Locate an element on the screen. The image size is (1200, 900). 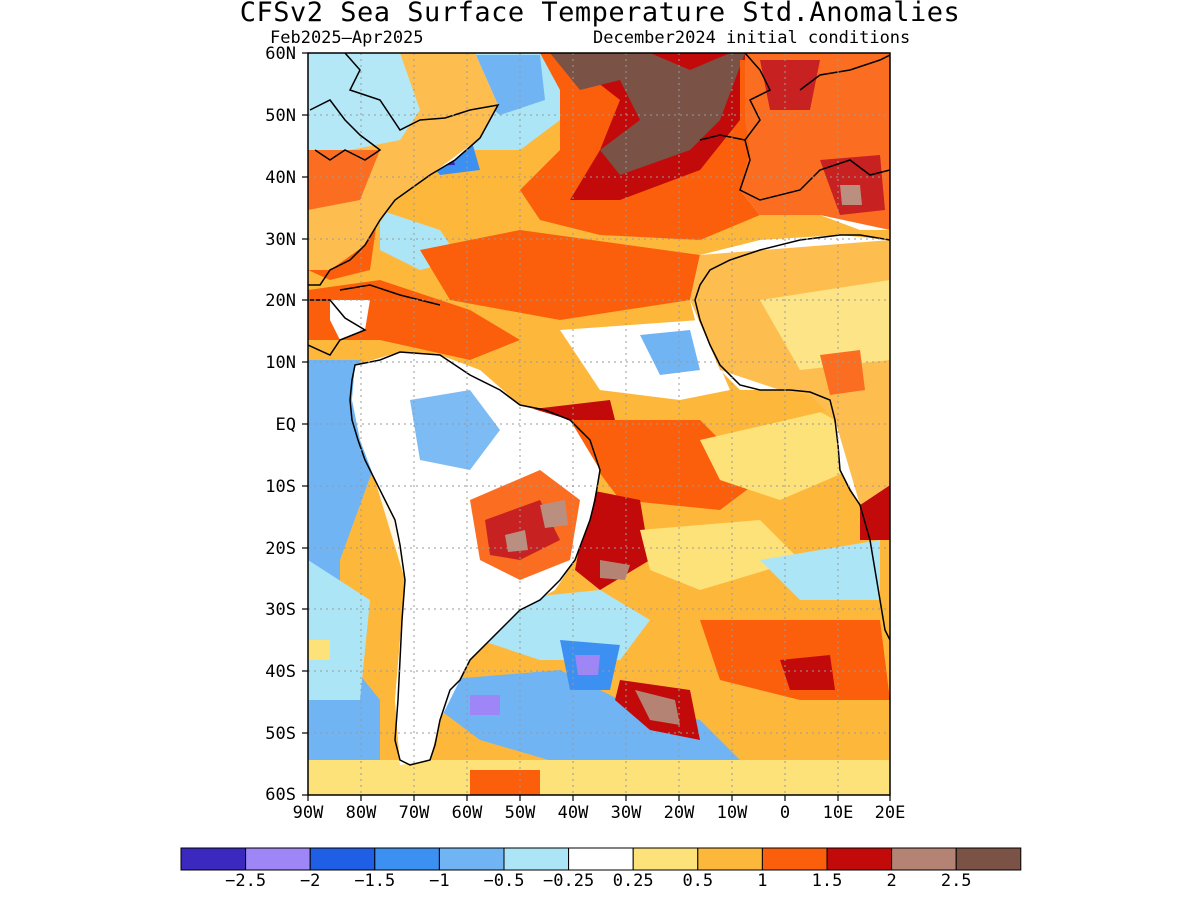
lat-label: 30N is located at coordinates (280, 240).